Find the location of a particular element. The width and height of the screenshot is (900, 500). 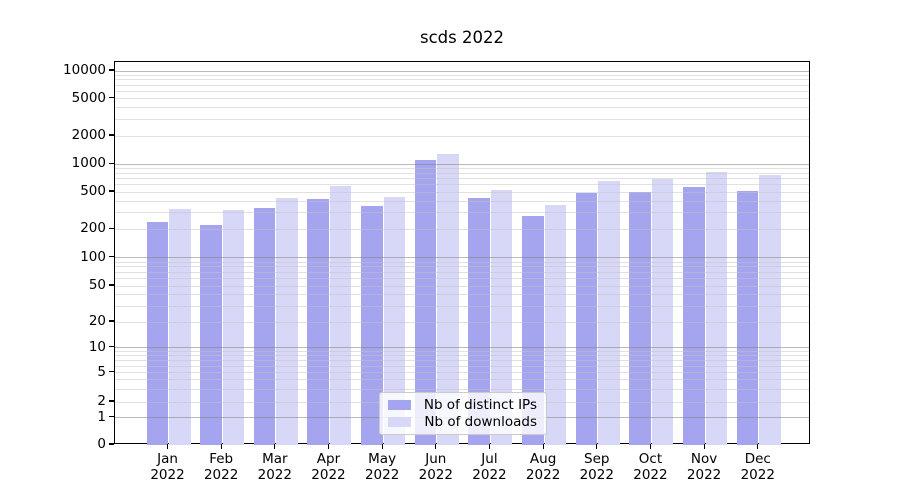

y-tick-label: 500 is located at coordinates (93, 191).